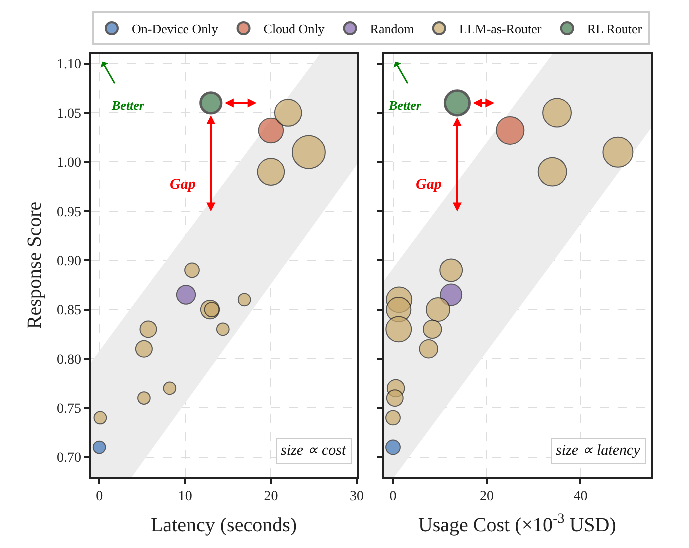 This screenshot has width=689, height=548. What do you see at coordinates (69, 114) in the screenshot?
I see `y-tick-label: 1.05` at bounding box center [69, 114].